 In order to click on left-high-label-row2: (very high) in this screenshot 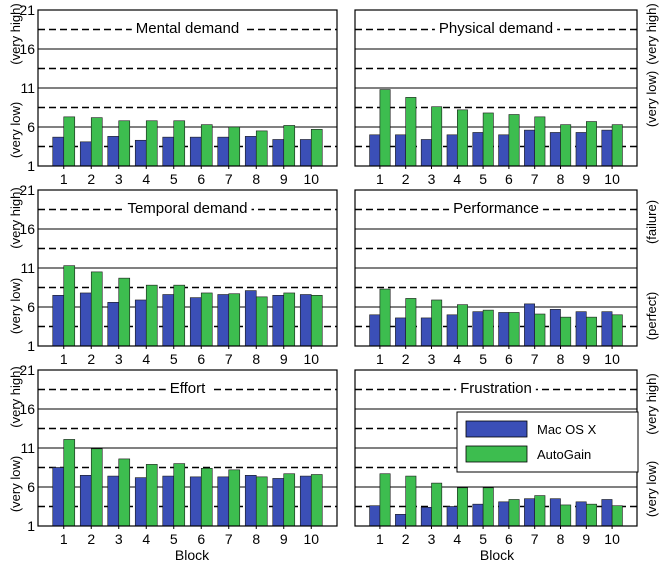, I will do `click(15, 217)`.